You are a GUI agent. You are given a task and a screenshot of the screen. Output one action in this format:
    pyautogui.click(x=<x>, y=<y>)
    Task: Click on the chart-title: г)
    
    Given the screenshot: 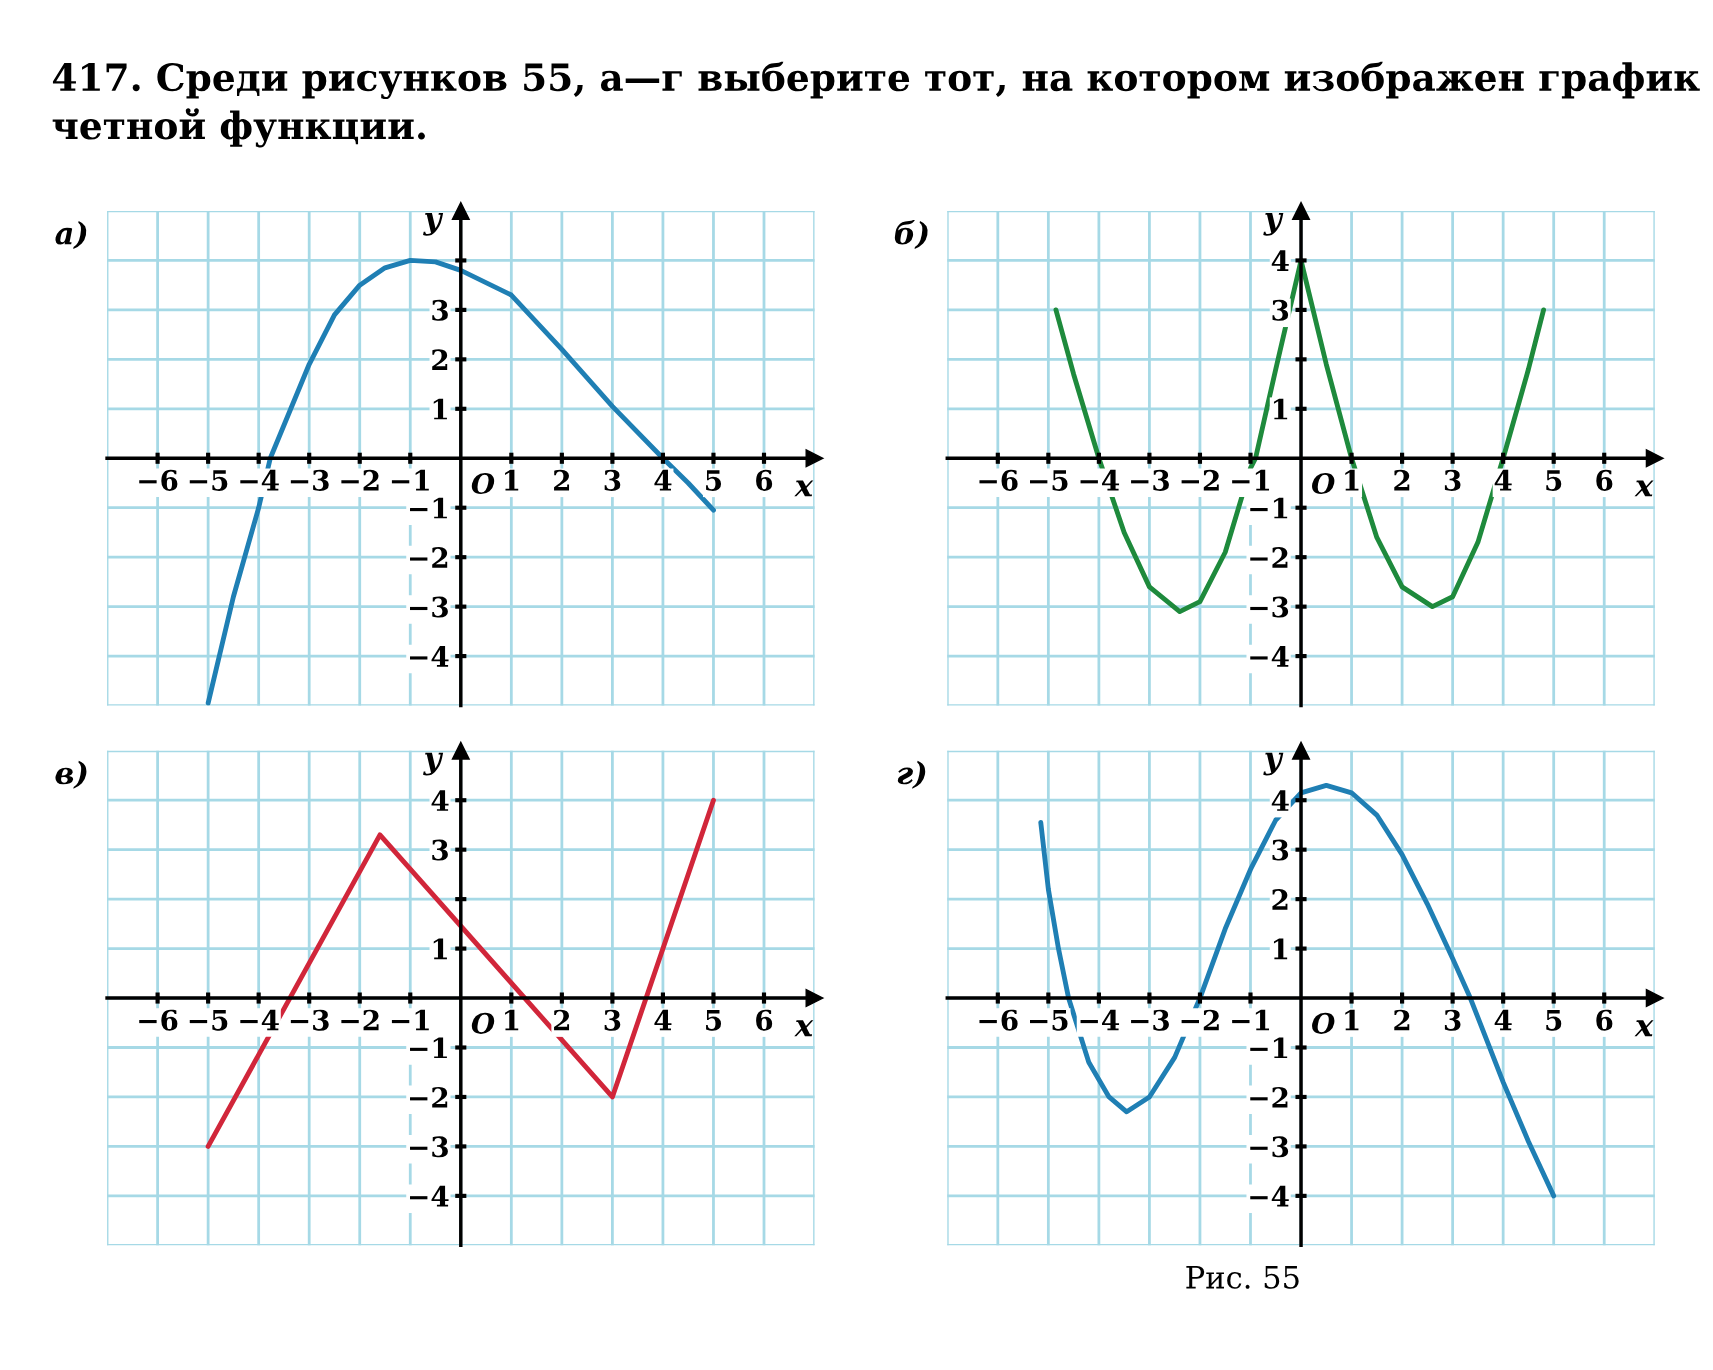 What is the action you would take?
    pyautogui.click(x=911, y=774)
    